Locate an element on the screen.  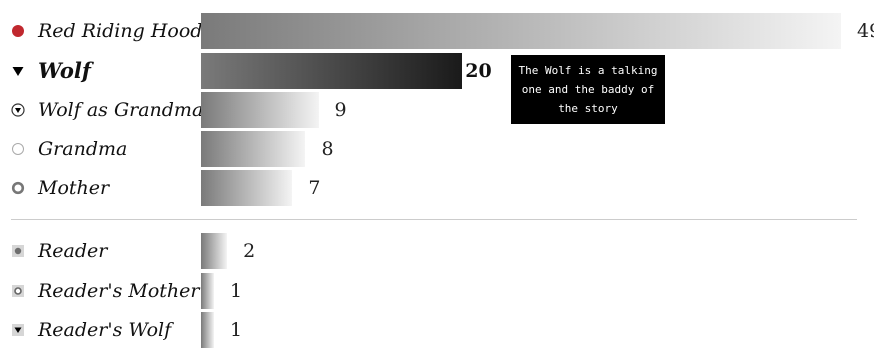
red-riding-hood-marker-icon is located at coordinates (18, 31).